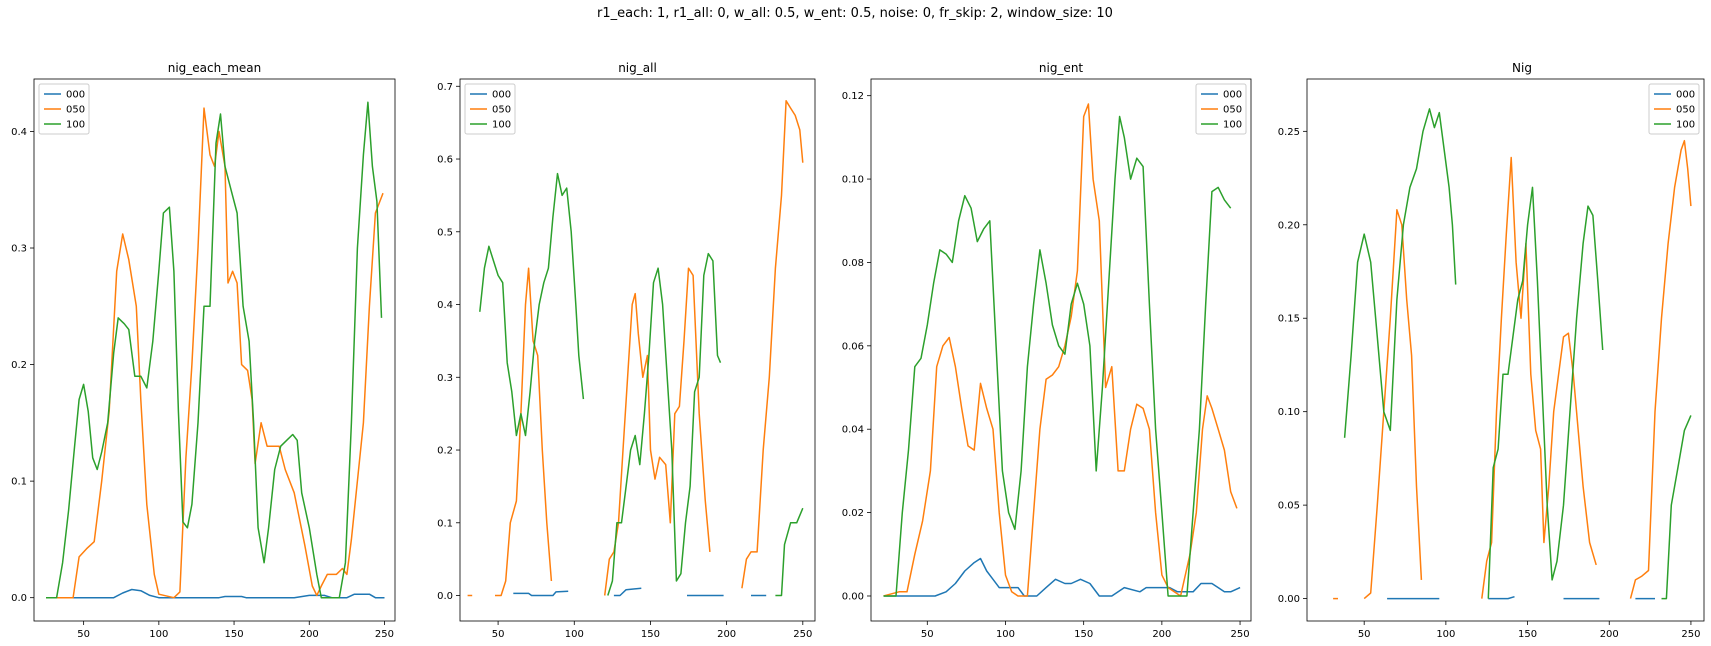 Image resolution: width=1711 pixels, height=646 pixels. Describe the element at coordinates (445, 160) in the screenshot. I see `y-tick-label: 0.6` at that location.